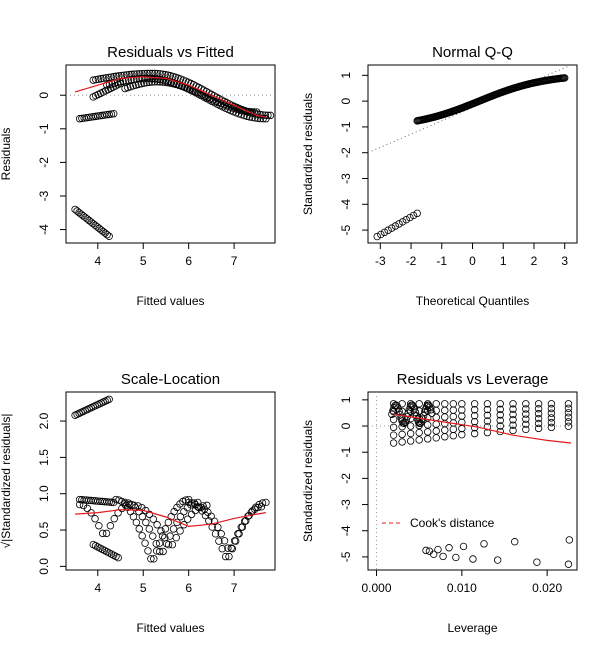 This screenshot has width=615, height=650. What do you see at coordinates (534, 261) in the screenshot?
I see `x-tick-label: 2` at bounding box center [534, 261].